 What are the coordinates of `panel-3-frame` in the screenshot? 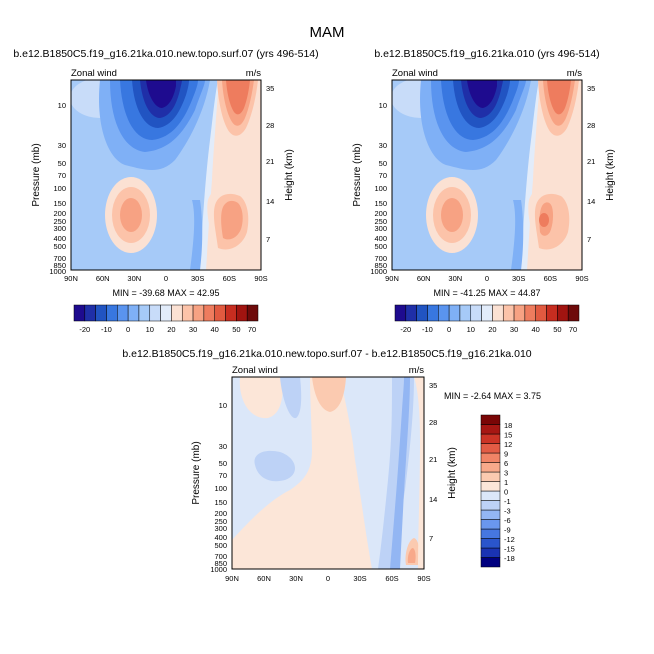 It's located at (328, 473).